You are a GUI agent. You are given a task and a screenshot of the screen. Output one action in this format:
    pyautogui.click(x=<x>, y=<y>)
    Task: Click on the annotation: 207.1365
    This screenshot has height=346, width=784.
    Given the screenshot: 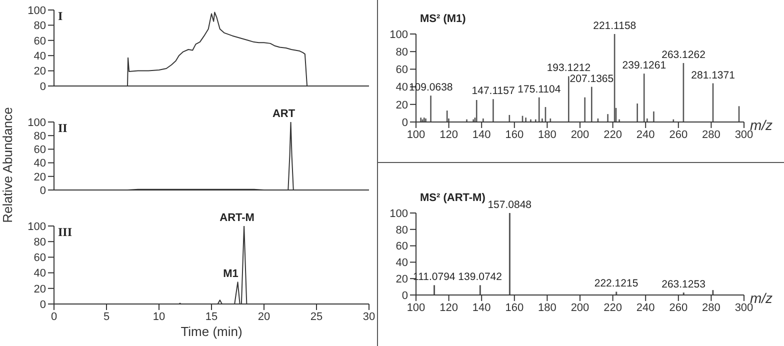 What is the action you would take?
    pyautogui.click(x=592, y=78)
    